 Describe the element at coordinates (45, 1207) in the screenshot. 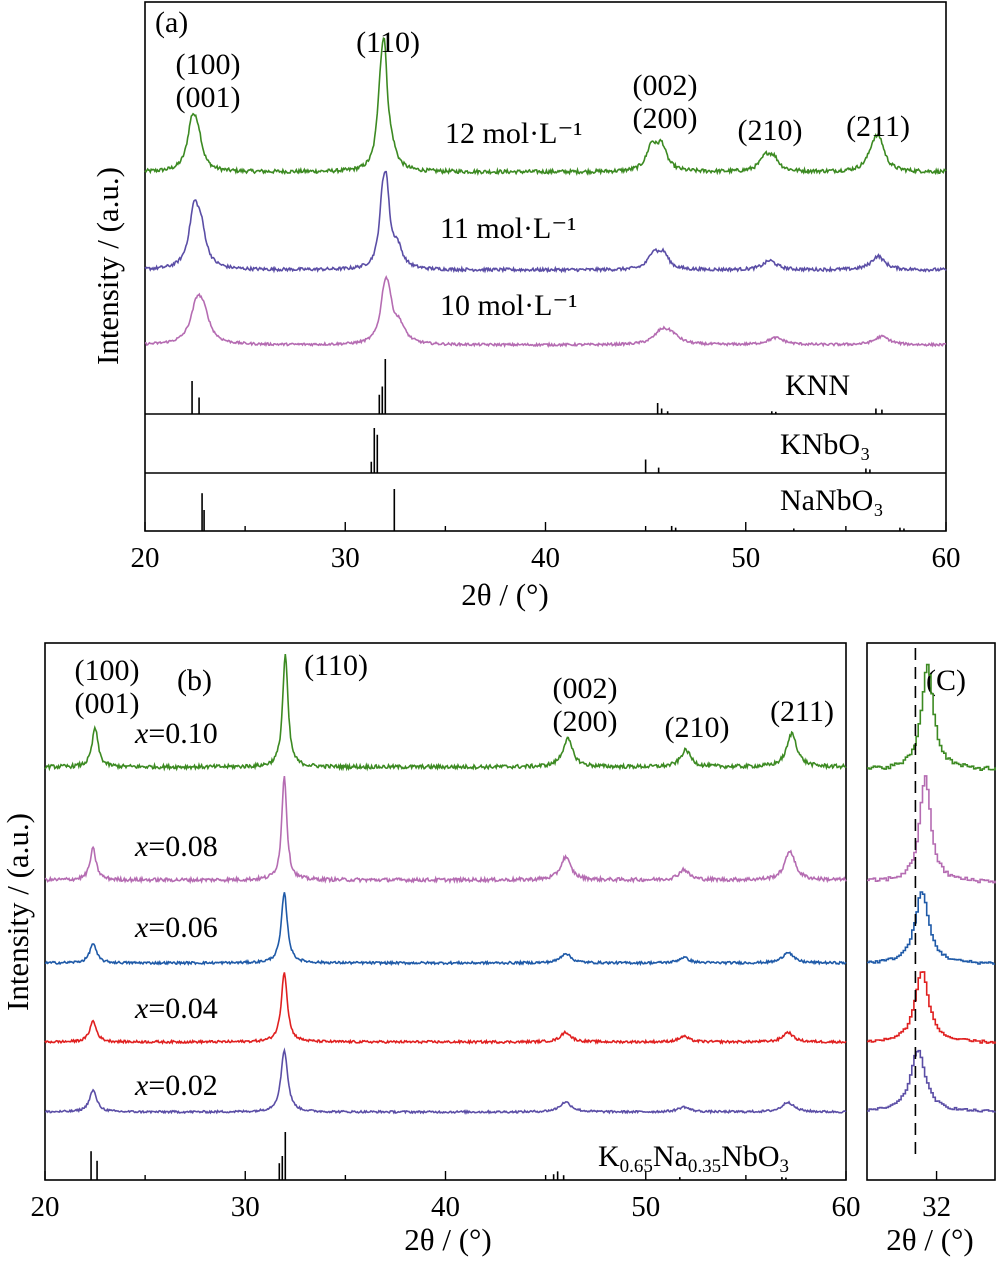

I see `x-tick-label-b-0: 20` at that location.